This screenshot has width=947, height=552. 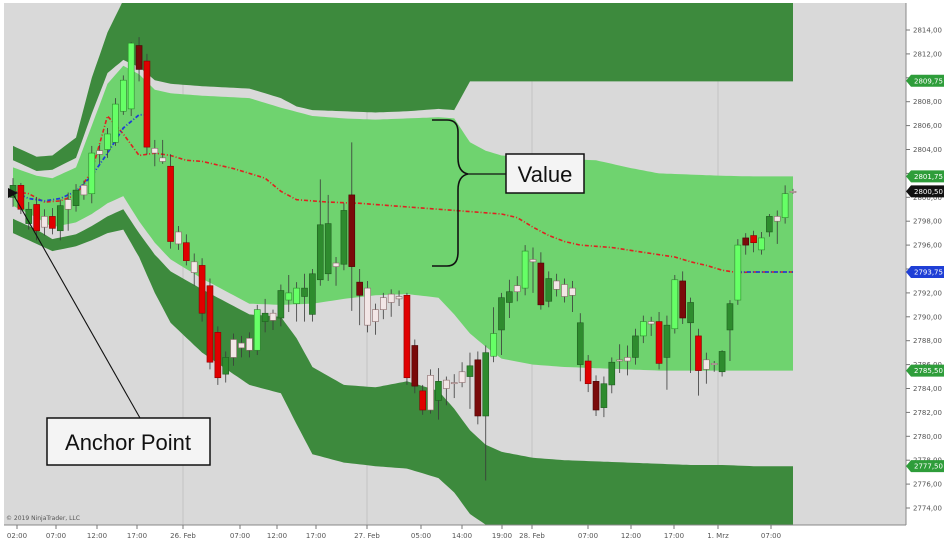 I want to click on y-tick-label: 2774,00, so click(x=927, y=509).